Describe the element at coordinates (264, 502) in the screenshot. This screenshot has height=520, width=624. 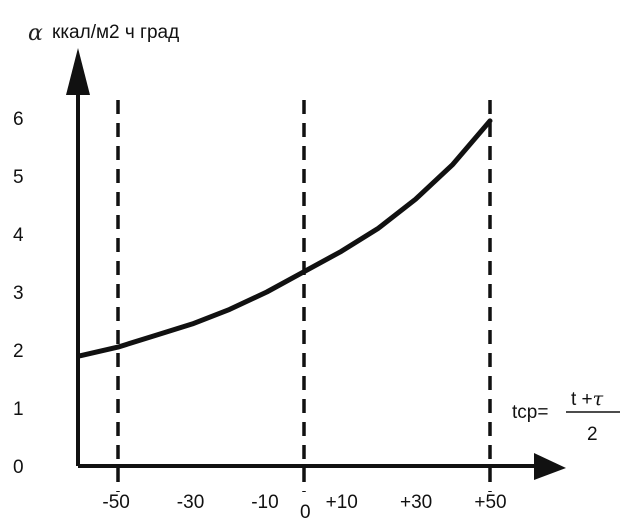
I see `x-tick-label--10: -10` at that location.